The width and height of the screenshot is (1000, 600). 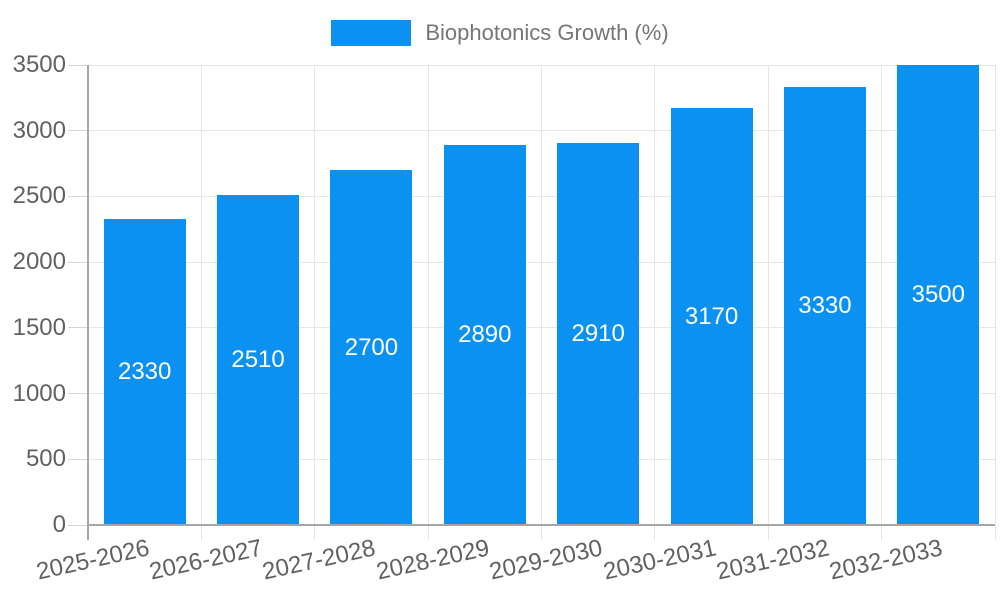 I want to click on bar-value-label: 2330, so click(x=144, y=371).